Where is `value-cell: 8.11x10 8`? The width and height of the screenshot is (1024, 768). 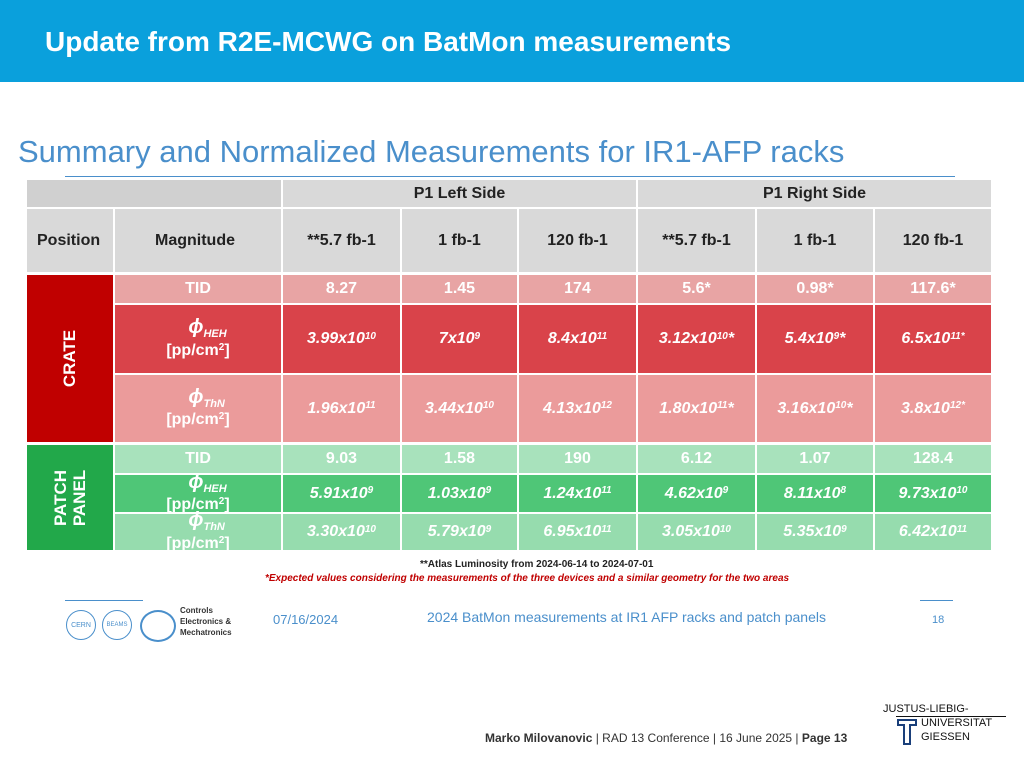 value-cell: 8.11x10 8 is located at coordinates (815, 493).